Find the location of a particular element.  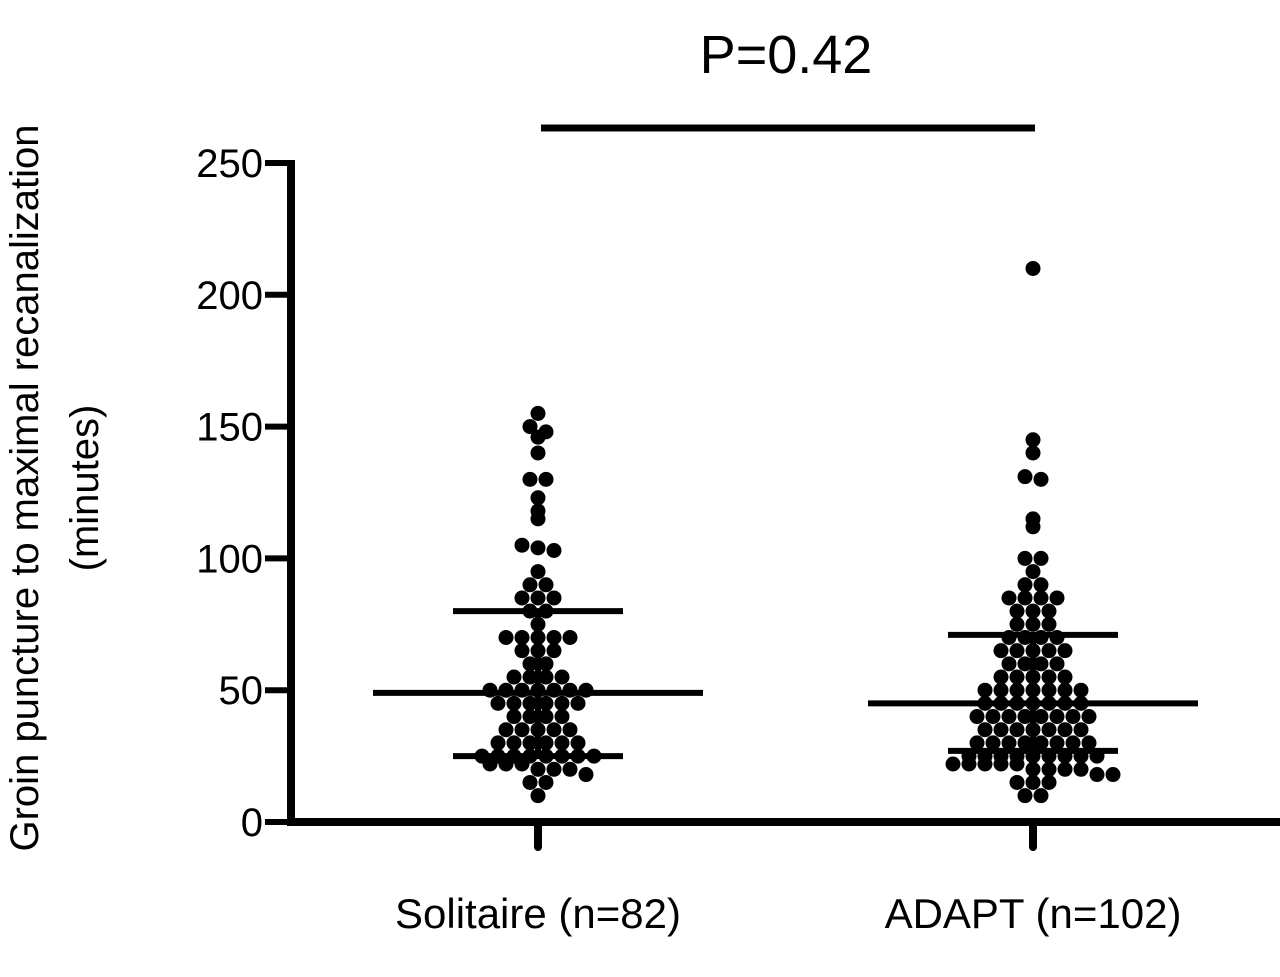

y-tick-label-250: 250 is located at coordinates (229, 164).